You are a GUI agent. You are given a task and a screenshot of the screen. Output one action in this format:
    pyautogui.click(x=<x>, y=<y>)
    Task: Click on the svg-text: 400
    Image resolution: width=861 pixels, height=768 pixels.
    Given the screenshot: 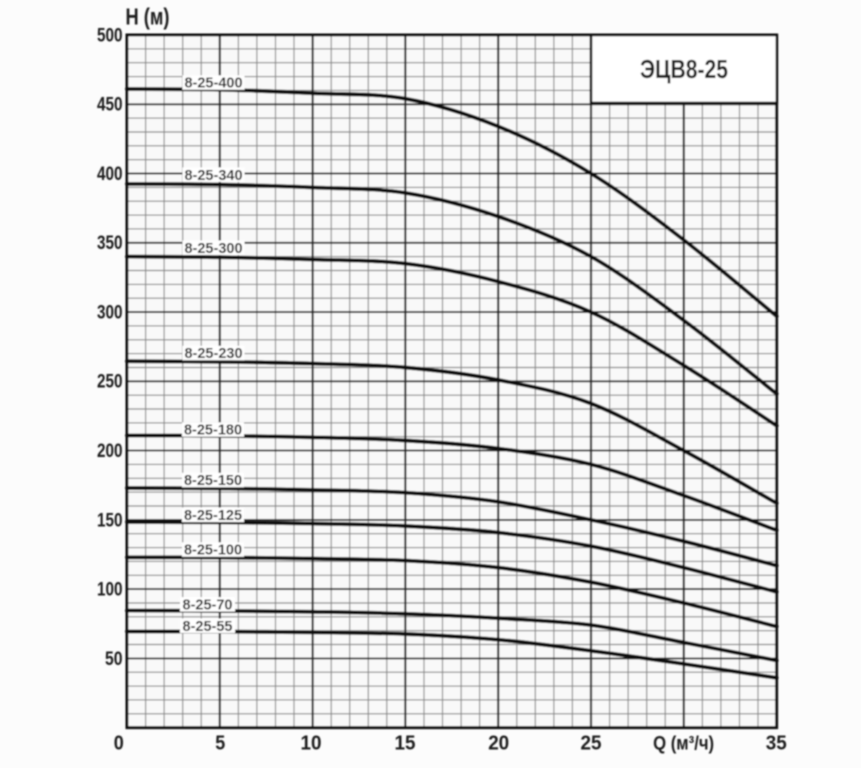 What is the action you would take?
    pyautogui.click(x=110, y=174)
    